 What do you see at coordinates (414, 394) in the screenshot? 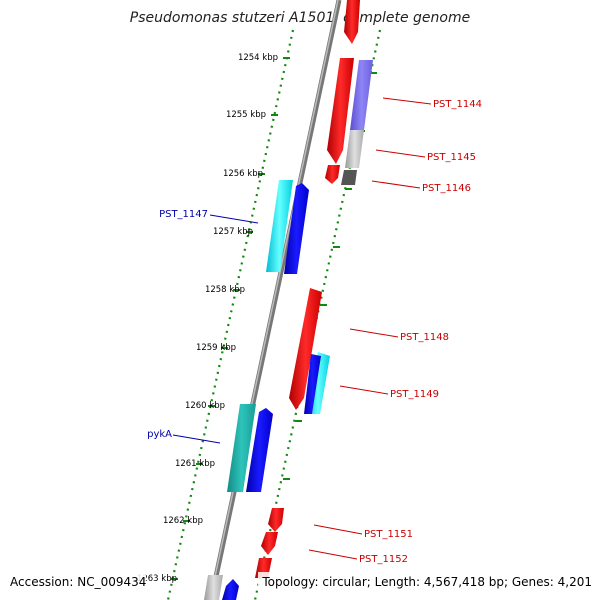
I see `gene-label-pst-1149: PST_1149` at bounding box center [414, 394].